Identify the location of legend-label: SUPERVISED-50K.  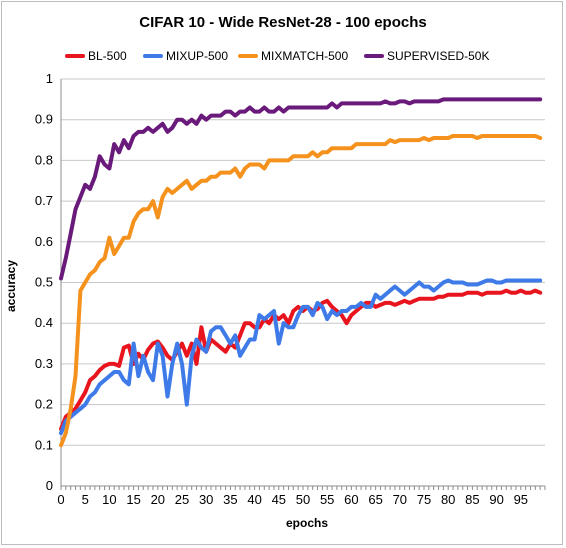
(438, 56).